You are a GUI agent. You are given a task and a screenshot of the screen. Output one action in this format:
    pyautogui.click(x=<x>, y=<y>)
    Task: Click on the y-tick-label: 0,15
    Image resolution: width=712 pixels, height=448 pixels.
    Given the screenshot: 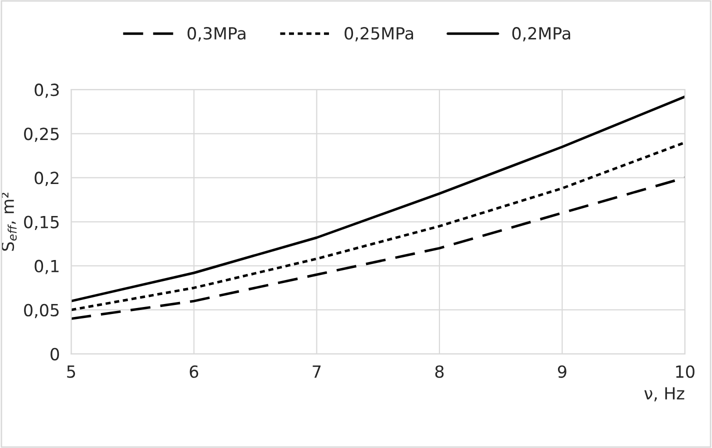 What is the action you would take?
    pyautogui.click(x=41, y=223)
    